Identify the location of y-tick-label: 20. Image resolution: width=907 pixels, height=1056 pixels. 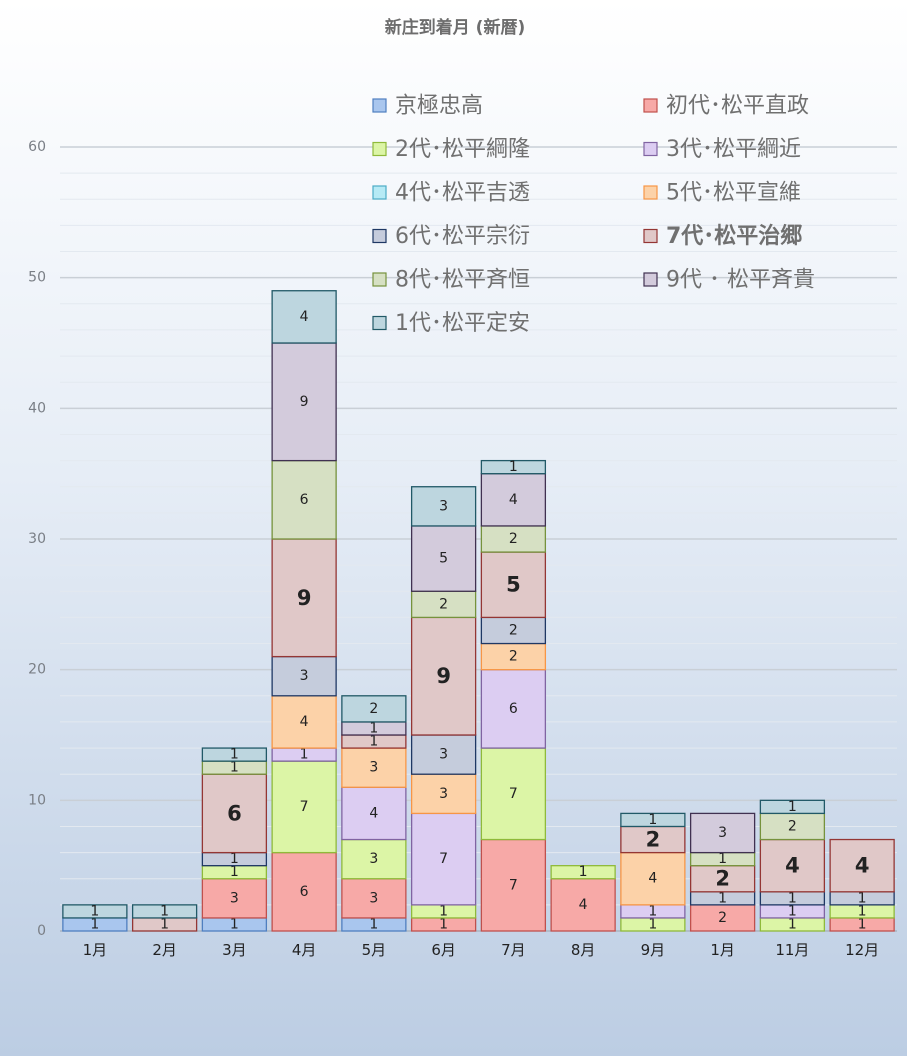
(37, 670).